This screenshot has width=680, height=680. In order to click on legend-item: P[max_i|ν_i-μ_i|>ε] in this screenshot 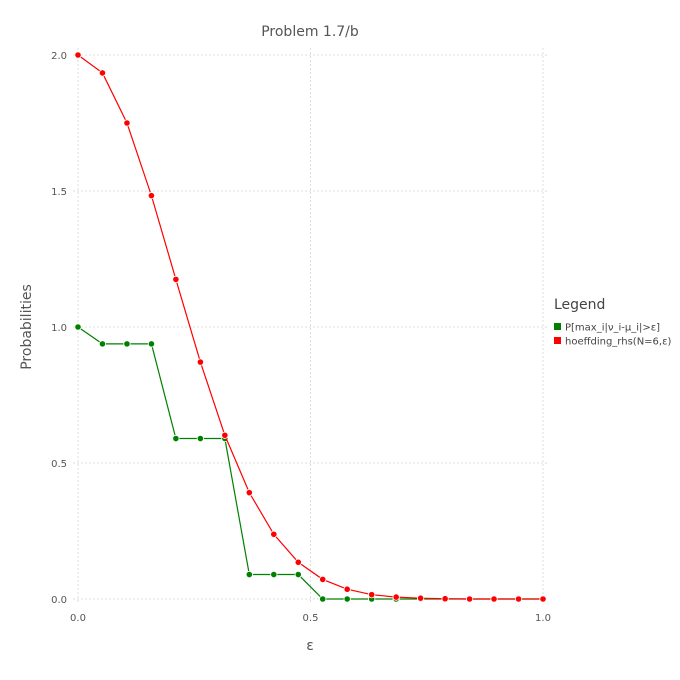, I will do `click(607, 328)`.